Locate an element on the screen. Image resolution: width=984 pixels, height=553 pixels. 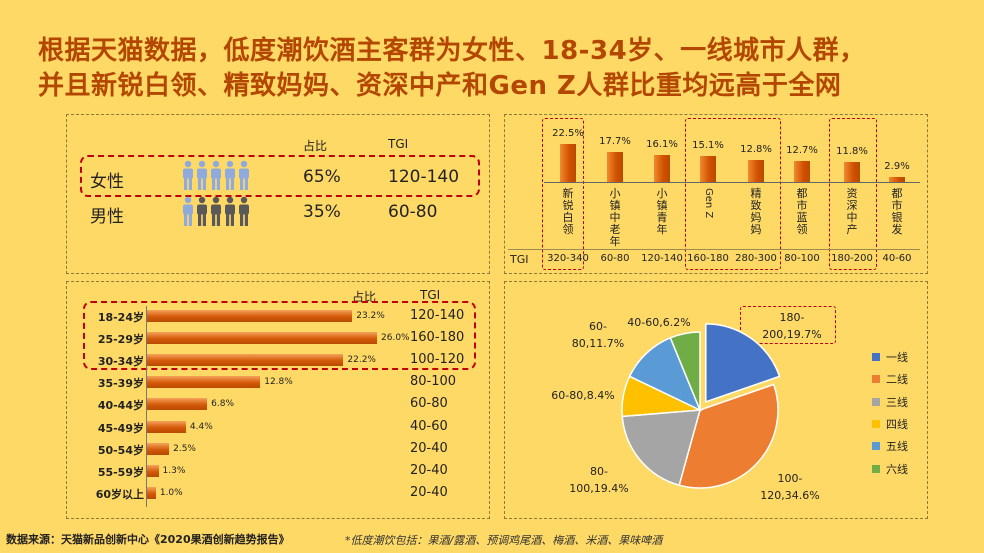
age-tgi-value: 40-60 is located at coordinates (429, 426).